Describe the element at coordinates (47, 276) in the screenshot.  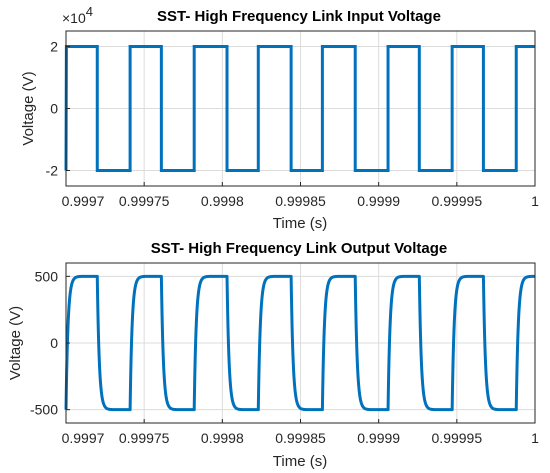
I see `output-y-tick-label: 500` at that location.